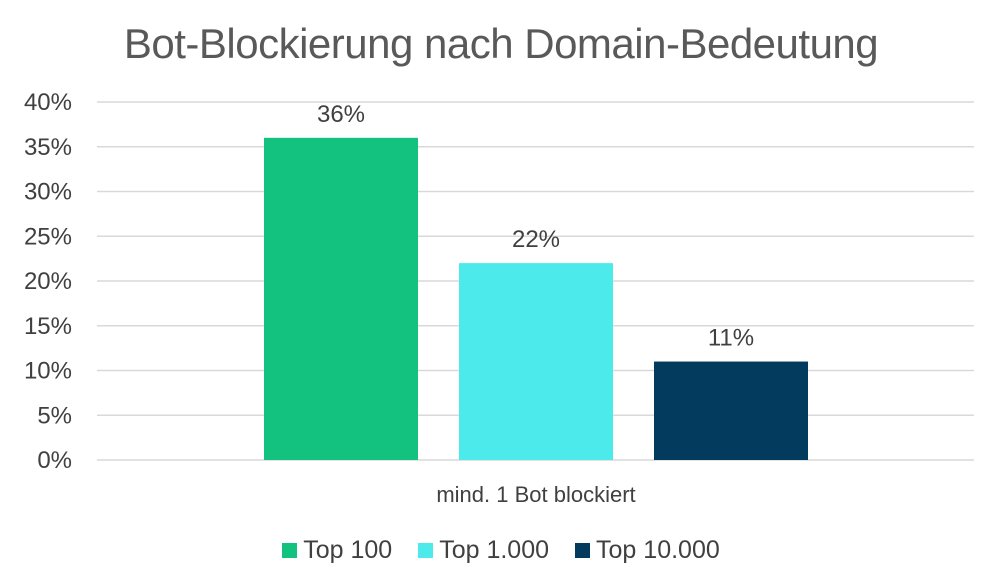 This screenshot has height=588, width=1002. Describe the element at coordinates (536, 239) in the screenshot. I see `data-label: 22%` at that location.